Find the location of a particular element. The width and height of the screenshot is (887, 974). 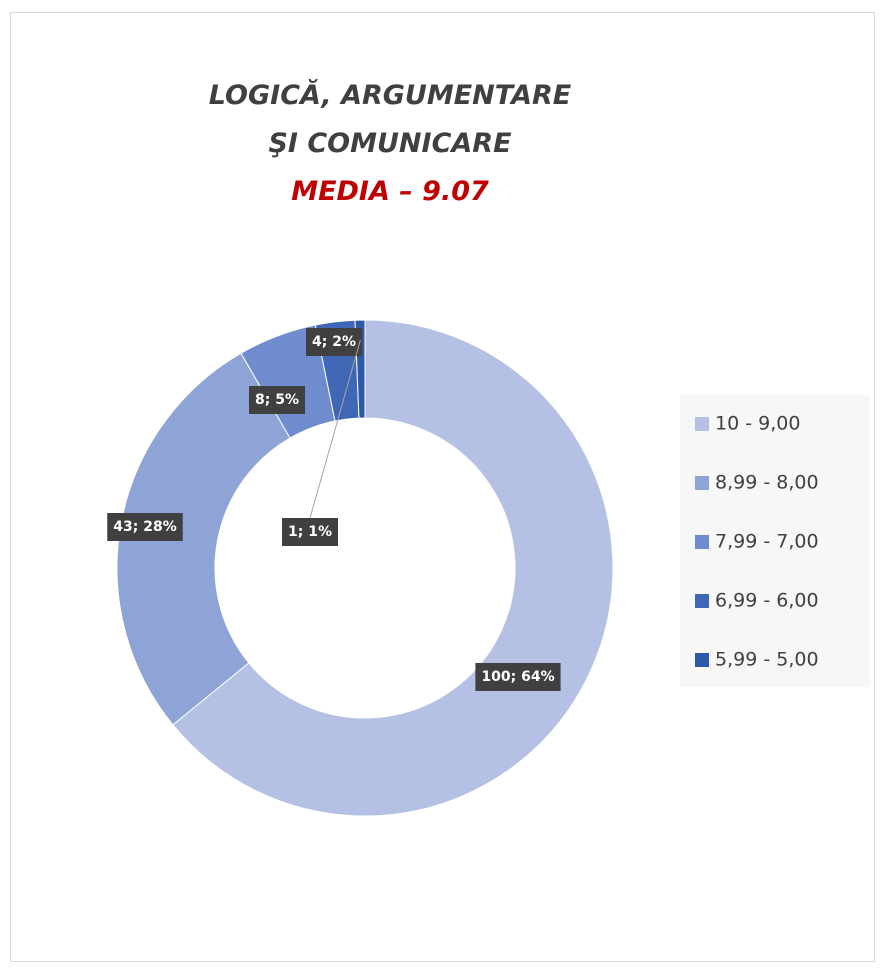

data-label: 4; 2% is located at coordinates (334, 342).